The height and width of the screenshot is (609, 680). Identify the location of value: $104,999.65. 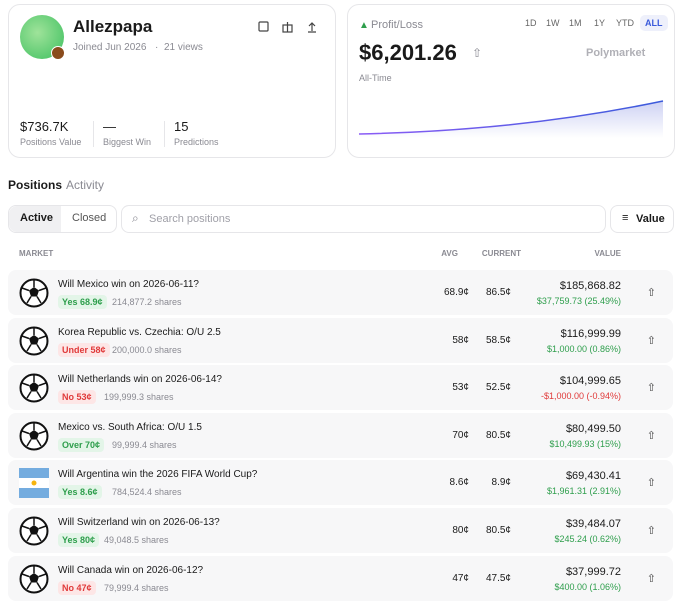
(590, 381).